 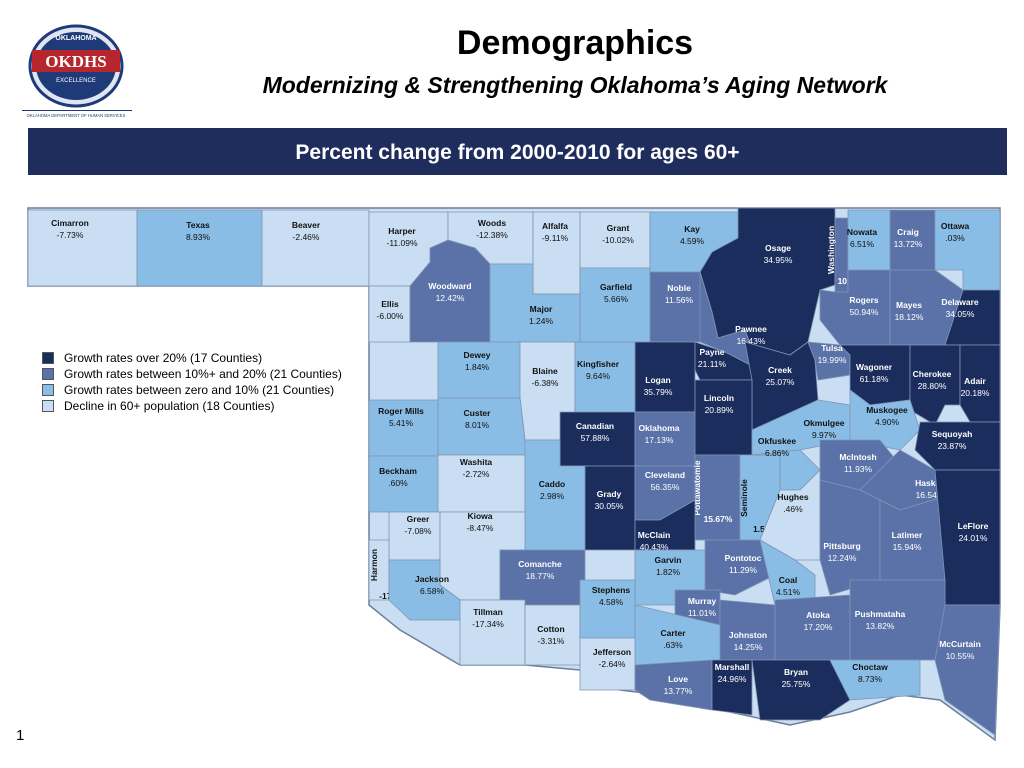 I want to click on county-name: Adair, so click(x=975, y=381).